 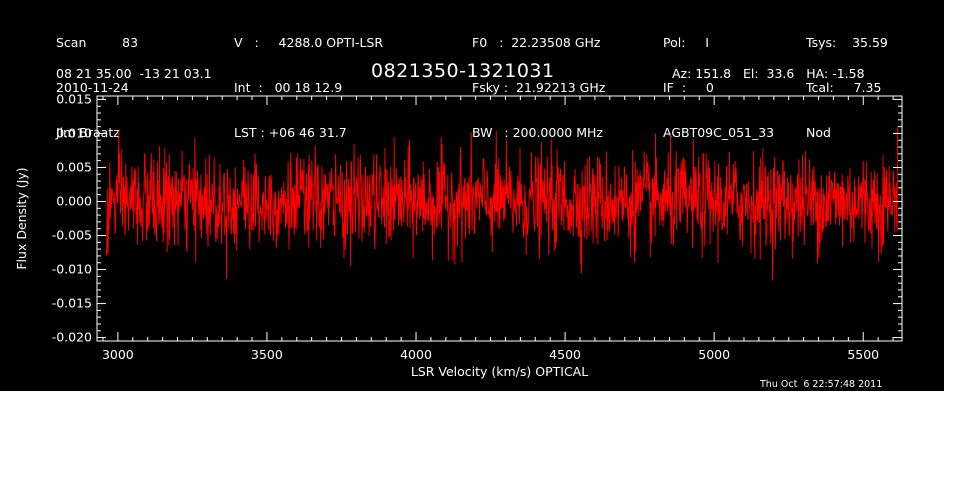 I want to click on x-axis-label: LSR Velocity (km/s) OPTICAL, so click(x=499, y=371).